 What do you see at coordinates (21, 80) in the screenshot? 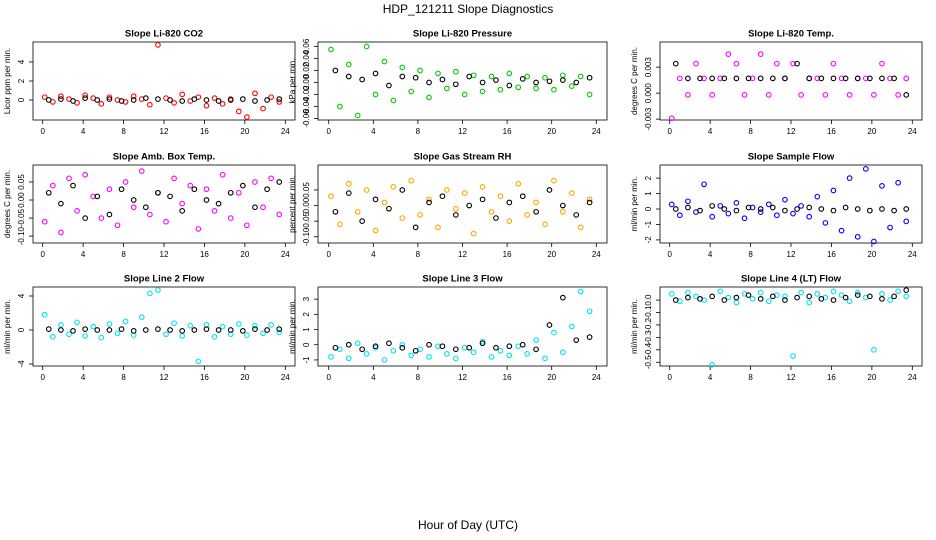
I see `y-tick-label: 2` at bounding box center [21, 80].